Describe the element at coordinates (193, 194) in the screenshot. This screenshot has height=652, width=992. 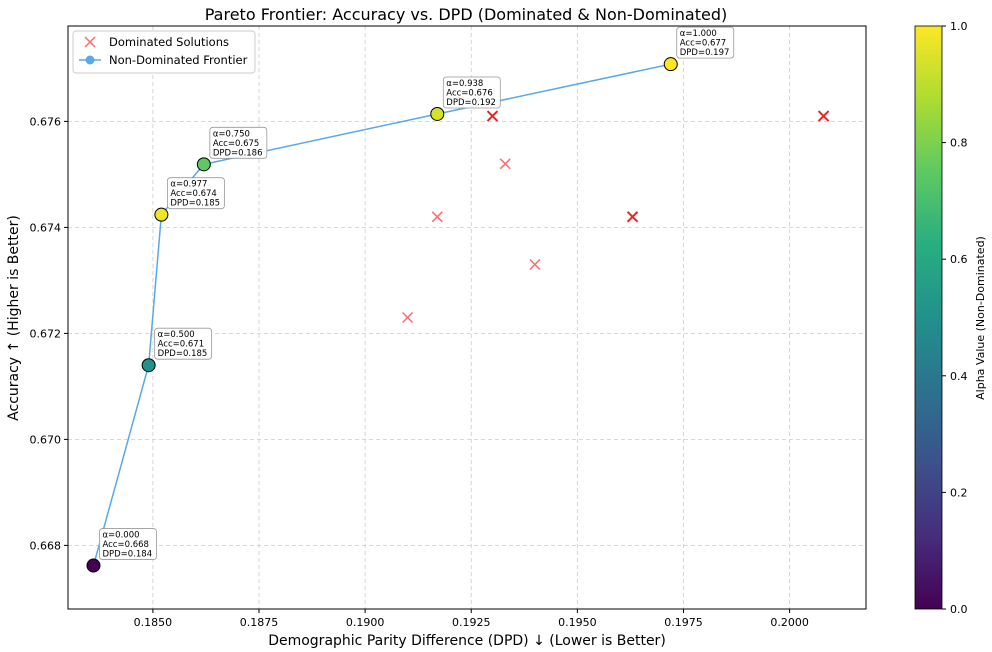
I see `annotation-text: Acc=0.674` at that location.